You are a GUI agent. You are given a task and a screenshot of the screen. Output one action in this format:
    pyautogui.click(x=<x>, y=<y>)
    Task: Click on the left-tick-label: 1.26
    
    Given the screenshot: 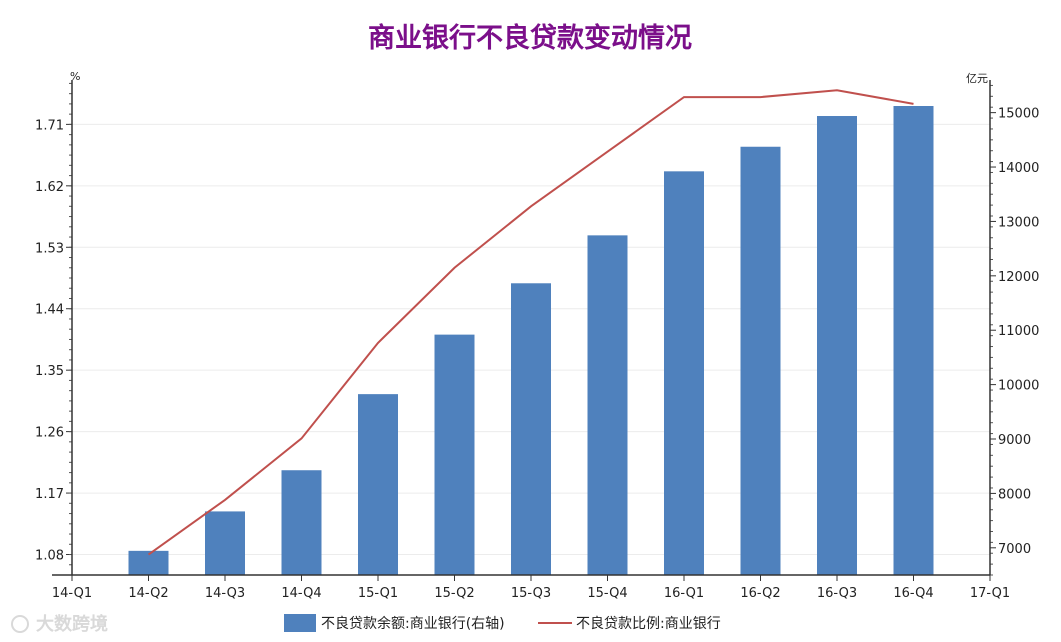 What is the action you would take?
    pyautogui.click(x=49, y=433)
    